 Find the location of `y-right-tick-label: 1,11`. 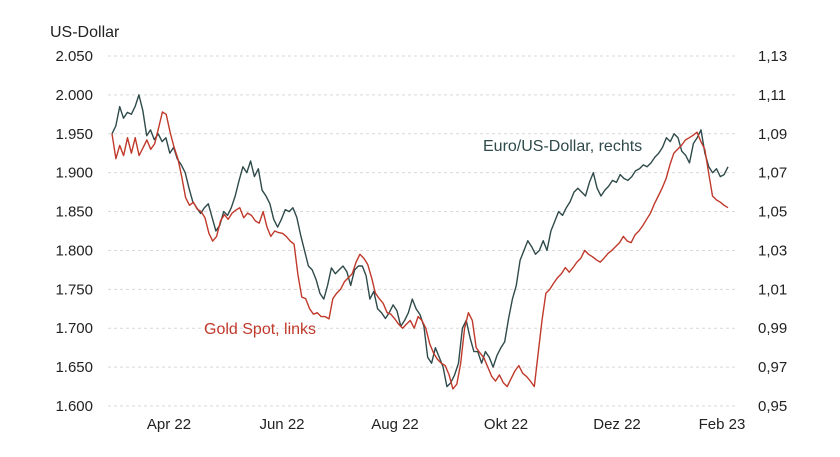

y-right-tick-label: 1,11 is located at coordinates (772, 95).